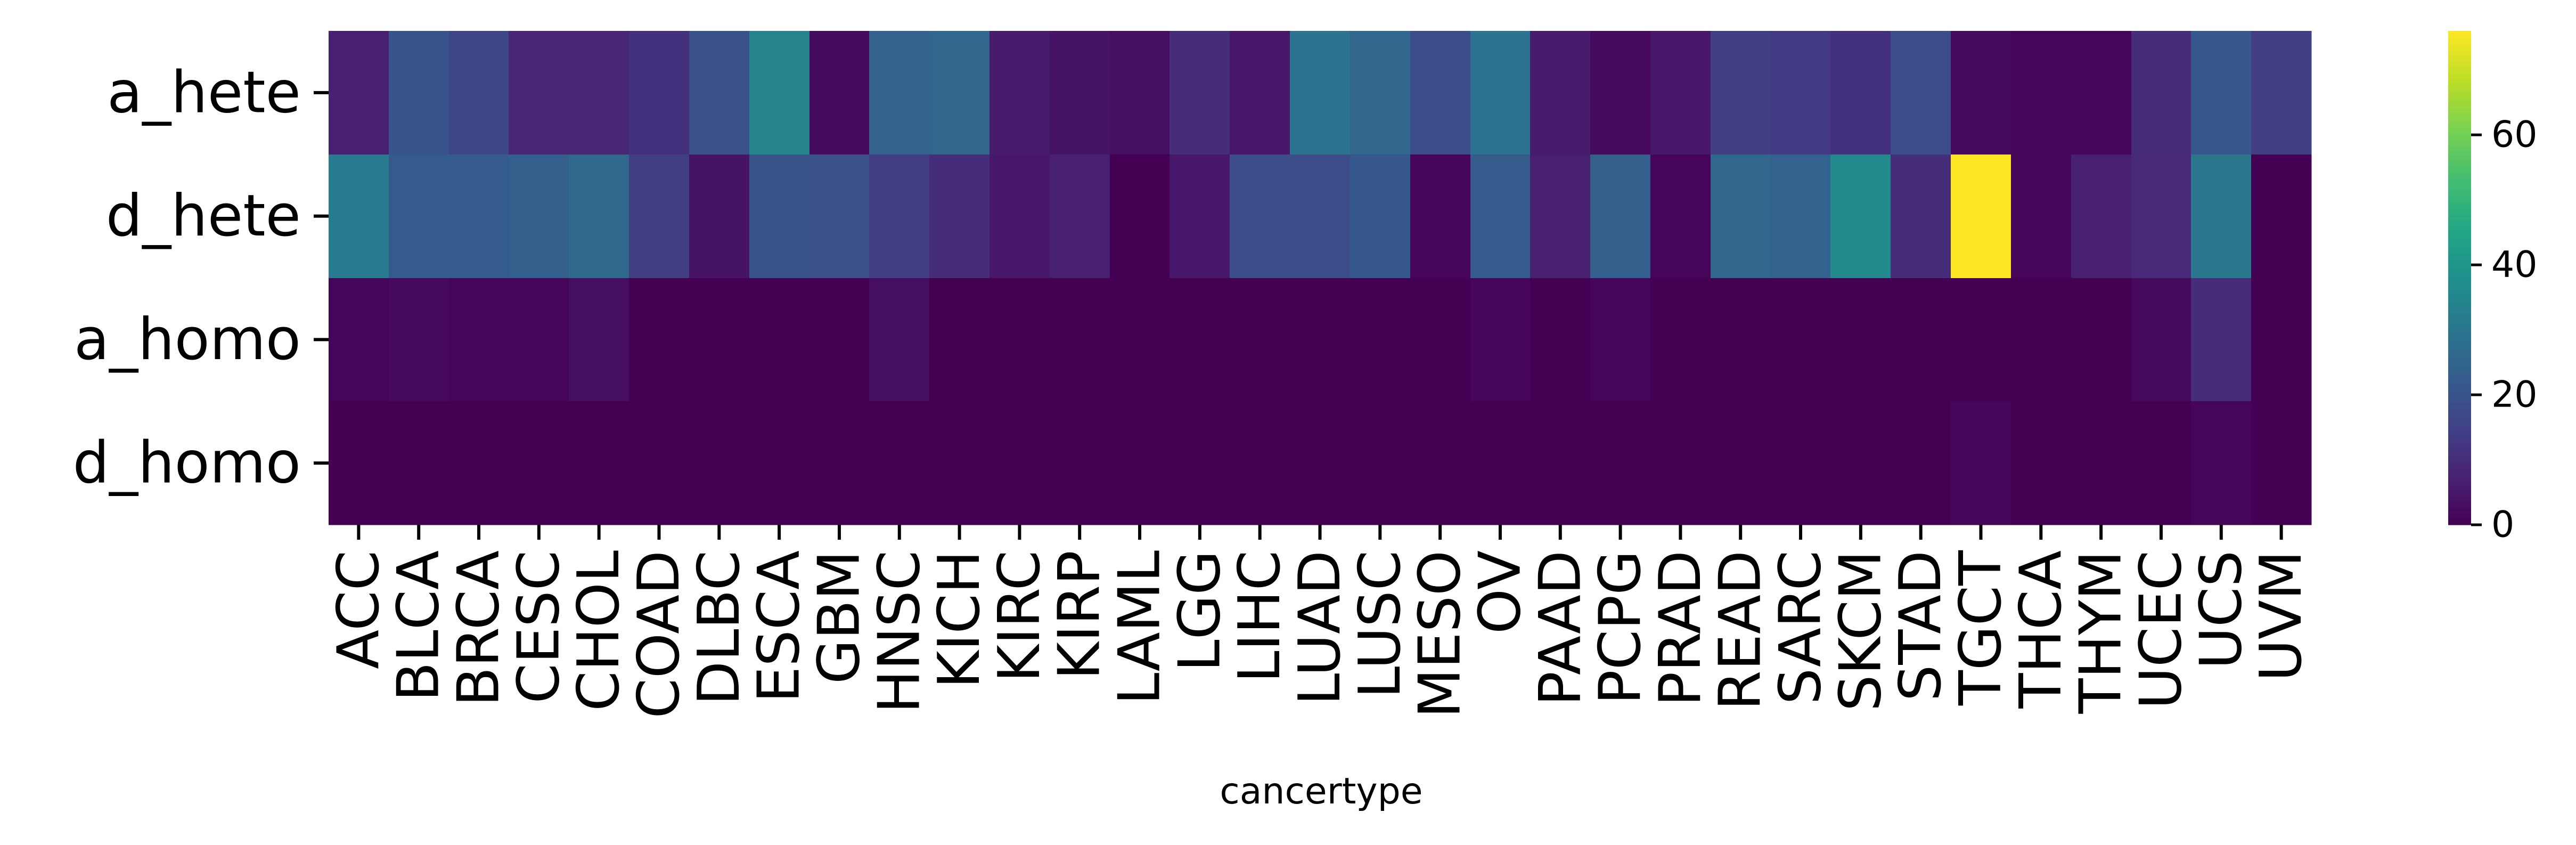 Image resolution: width=2576 pixels, height=845 pixels. Describe the element at coordinates (419, 217) in the screenshot. I see `heatmap-cell-d_hete-BLCA` at that location.